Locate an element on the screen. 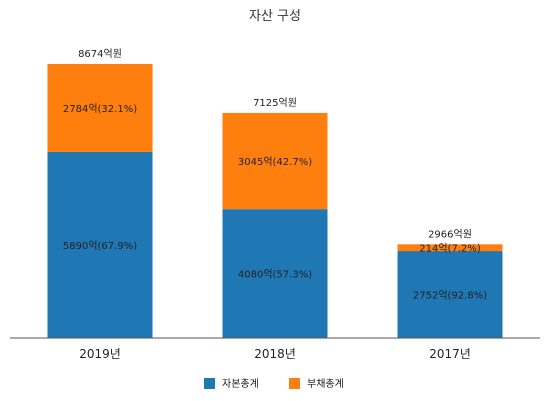 The width and height of the screenshot is (550, 401). legend-item-liabilities: 부채총계 is located at coordinates (316, 384).